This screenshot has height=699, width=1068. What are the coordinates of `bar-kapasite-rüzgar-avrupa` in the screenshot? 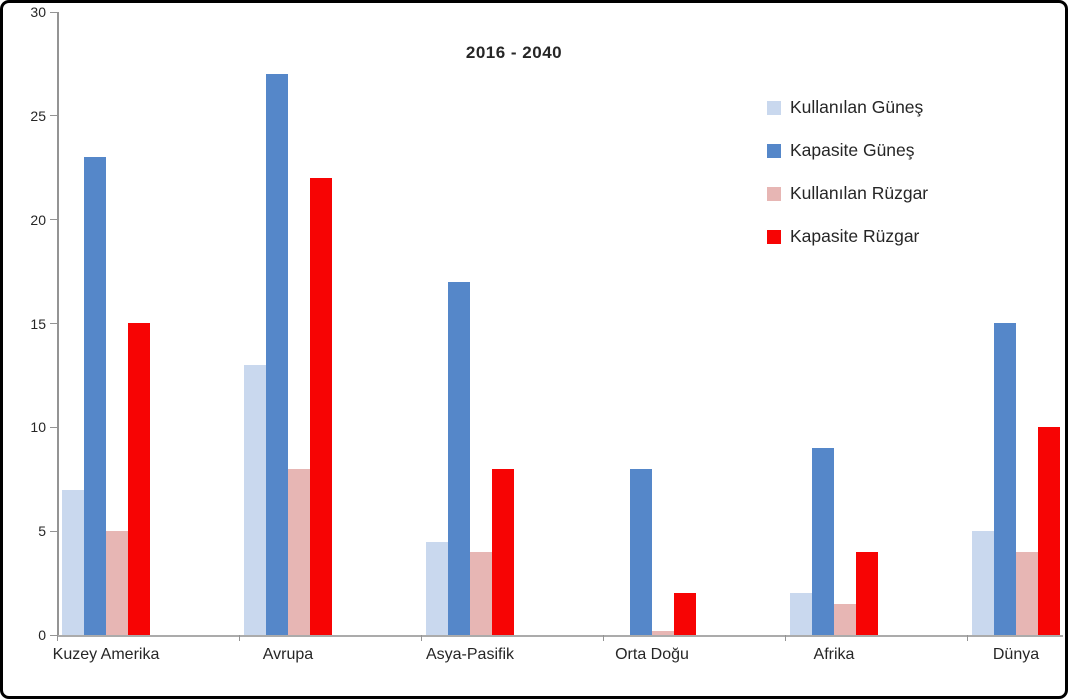 It's located at (321, 406).